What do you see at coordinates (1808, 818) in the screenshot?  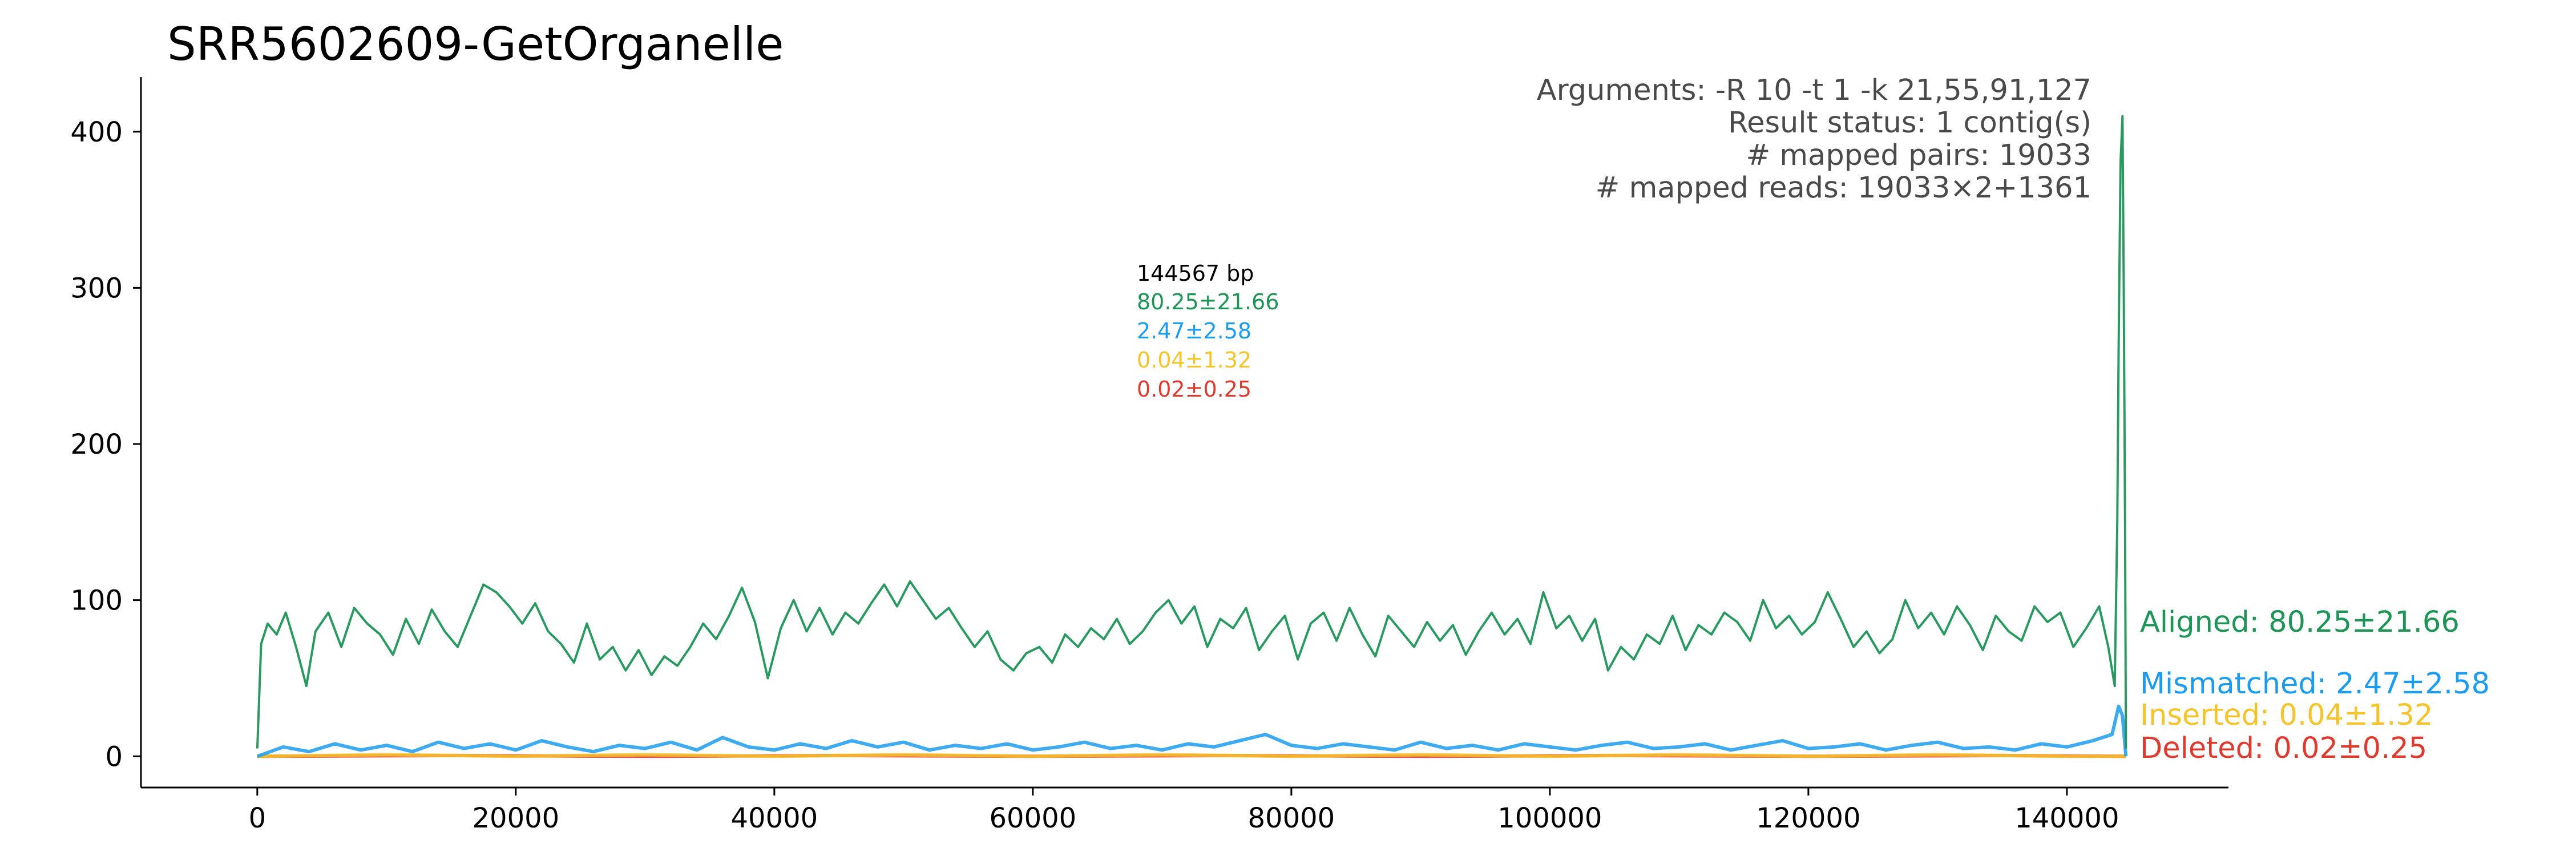 I see `x-tick-label: 120000` at bounding box center [1808, 818].